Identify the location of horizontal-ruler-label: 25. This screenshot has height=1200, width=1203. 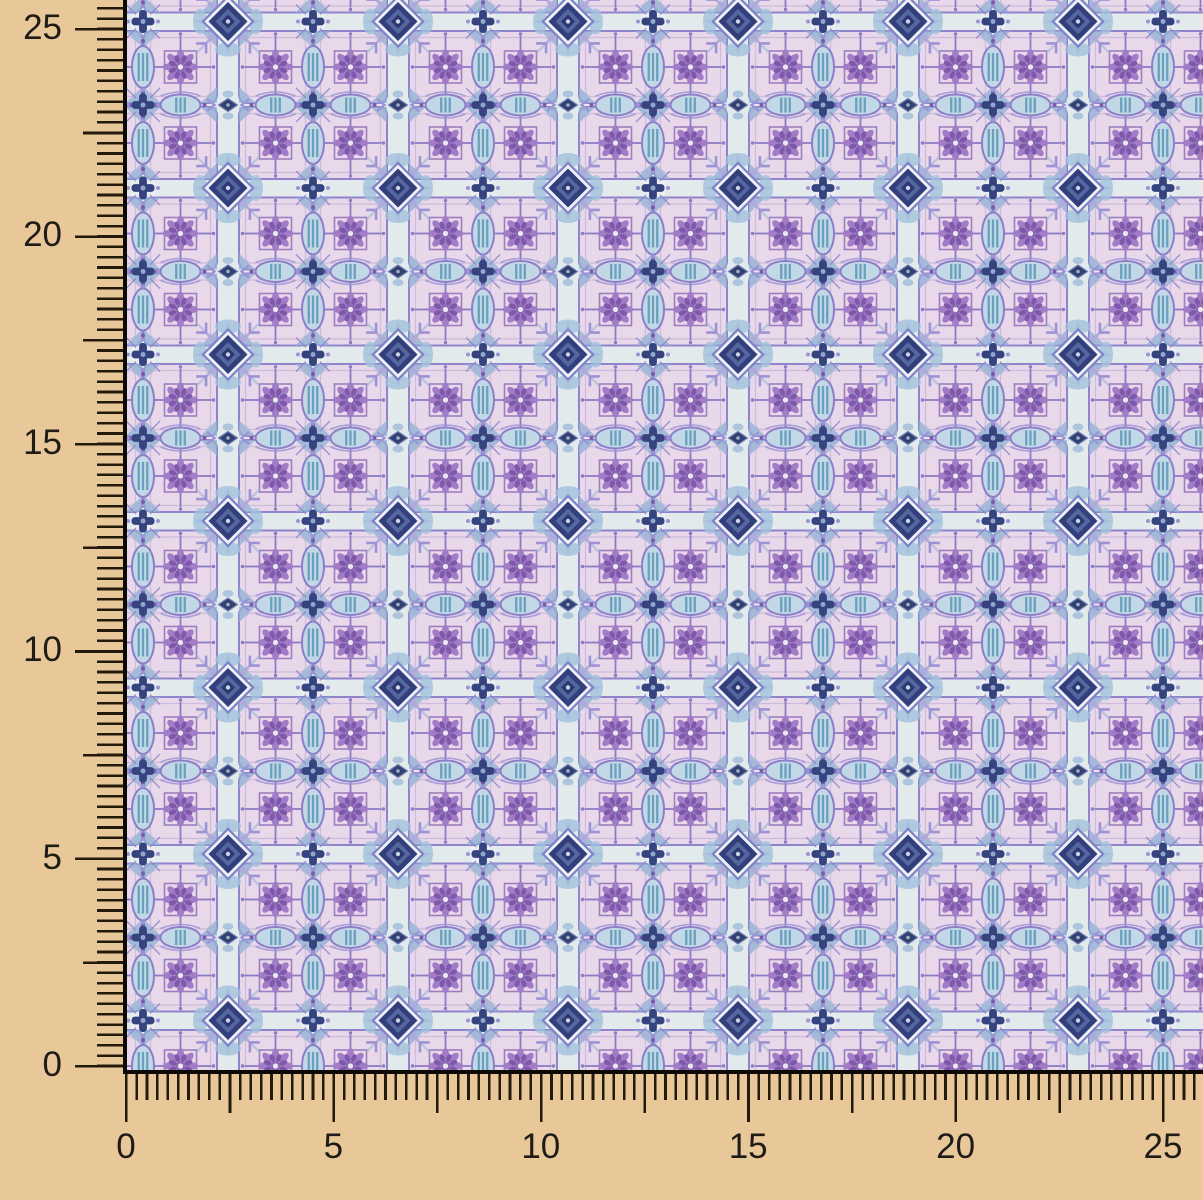
(1163, 1146).